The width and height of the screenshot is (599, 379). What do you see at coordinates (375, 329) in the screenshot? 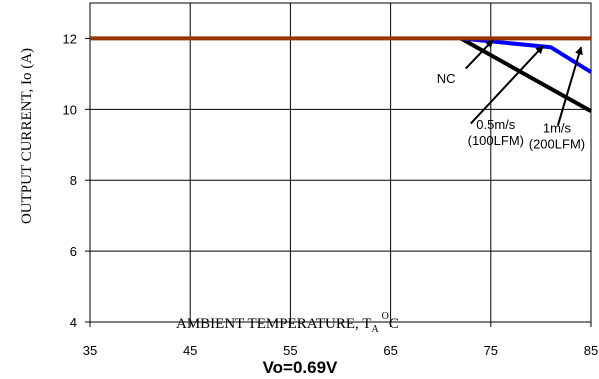
I see `x-axis-label-subscript: A` at bounding box center [375, 329].